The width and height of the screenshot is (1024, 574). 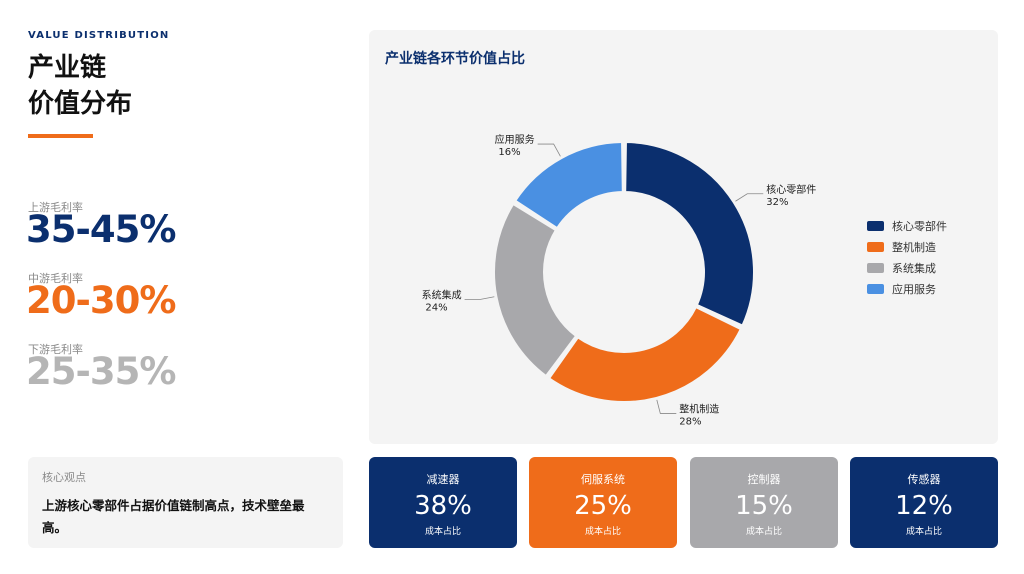 What do you see at coordinates (914, 268) in the screenshot?
I see `legend-label: 系统集成` at bounding box center [914, 268].